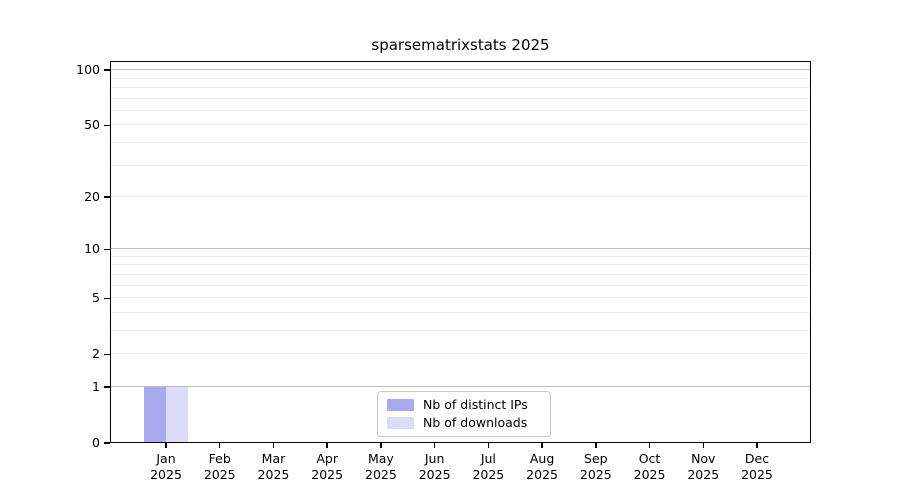 This screenshot has width=900, height=500. What do you see at coordinates (542, 466) in the screenshot?
I see `x-tick-label: Aug 2025` at bounding box center [542, 466].